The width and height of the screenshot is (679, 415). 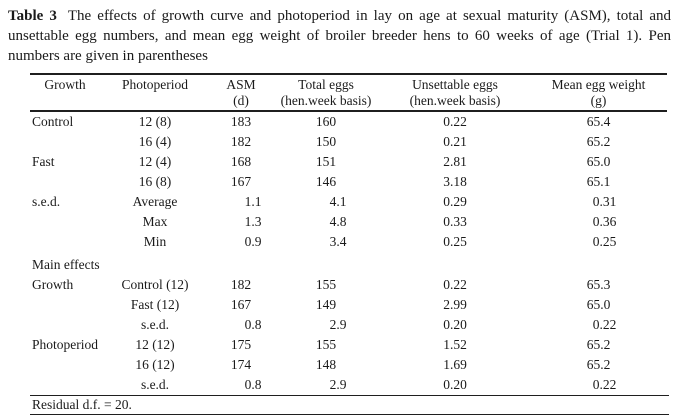 I want to click on column-header-label: ASM, so click(x=241, y=84).